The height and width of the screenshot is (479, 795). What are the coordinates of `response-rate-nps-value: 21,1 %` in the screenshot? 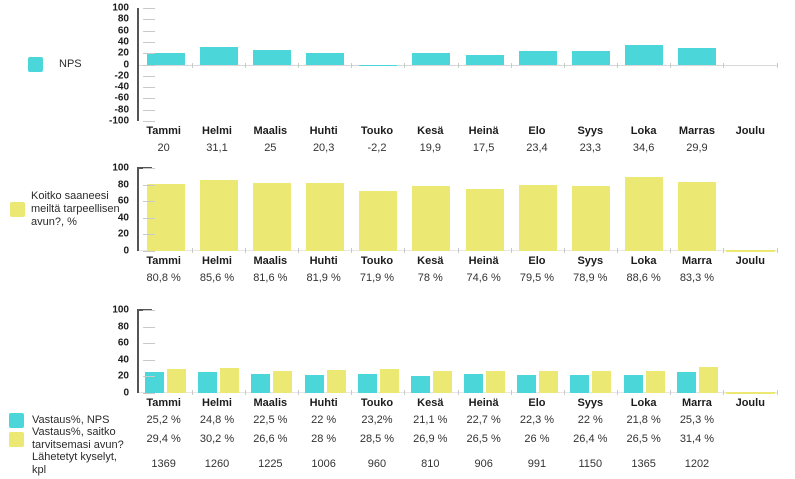 It's located at (430, 420).